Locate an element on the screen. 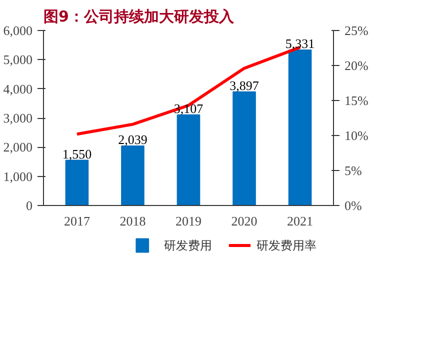  x-tick-label: 2019 is located at coordinates (189, 221).